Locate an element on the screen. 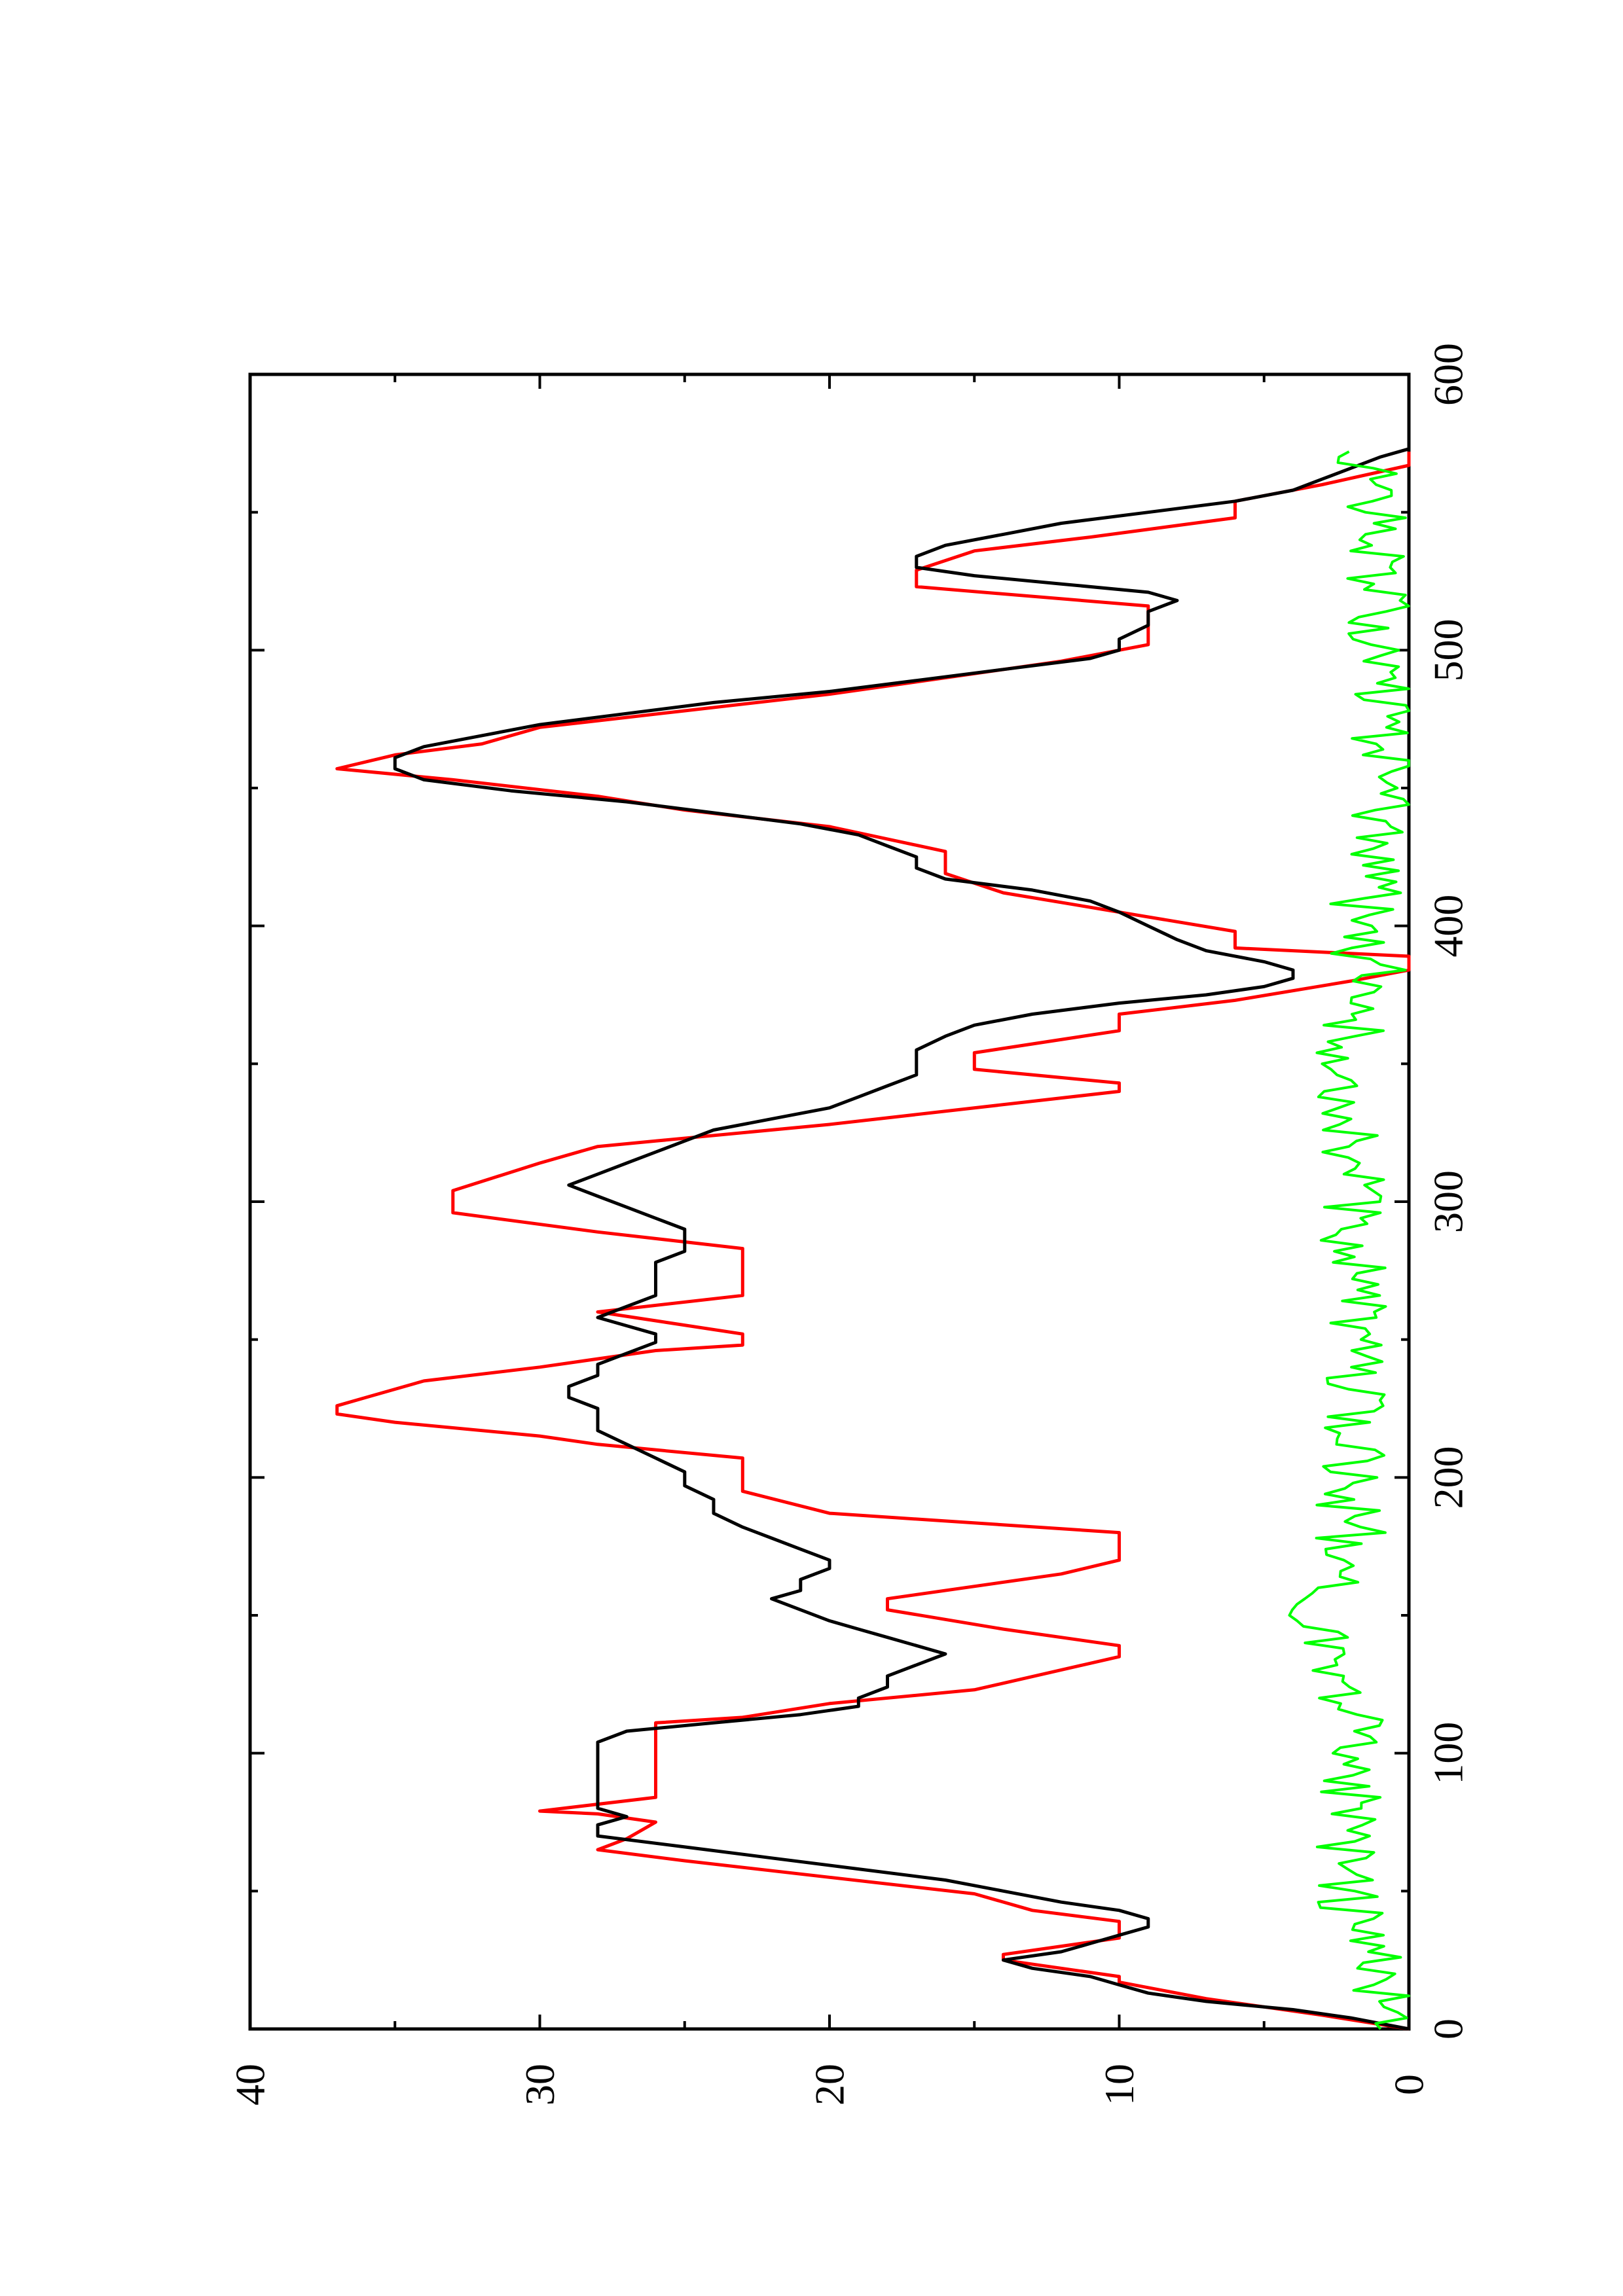 Image resolution: width=1623 pixels, height=2296 pixels. y-tick-label: 0 is located at coordinates (1409, 2084).